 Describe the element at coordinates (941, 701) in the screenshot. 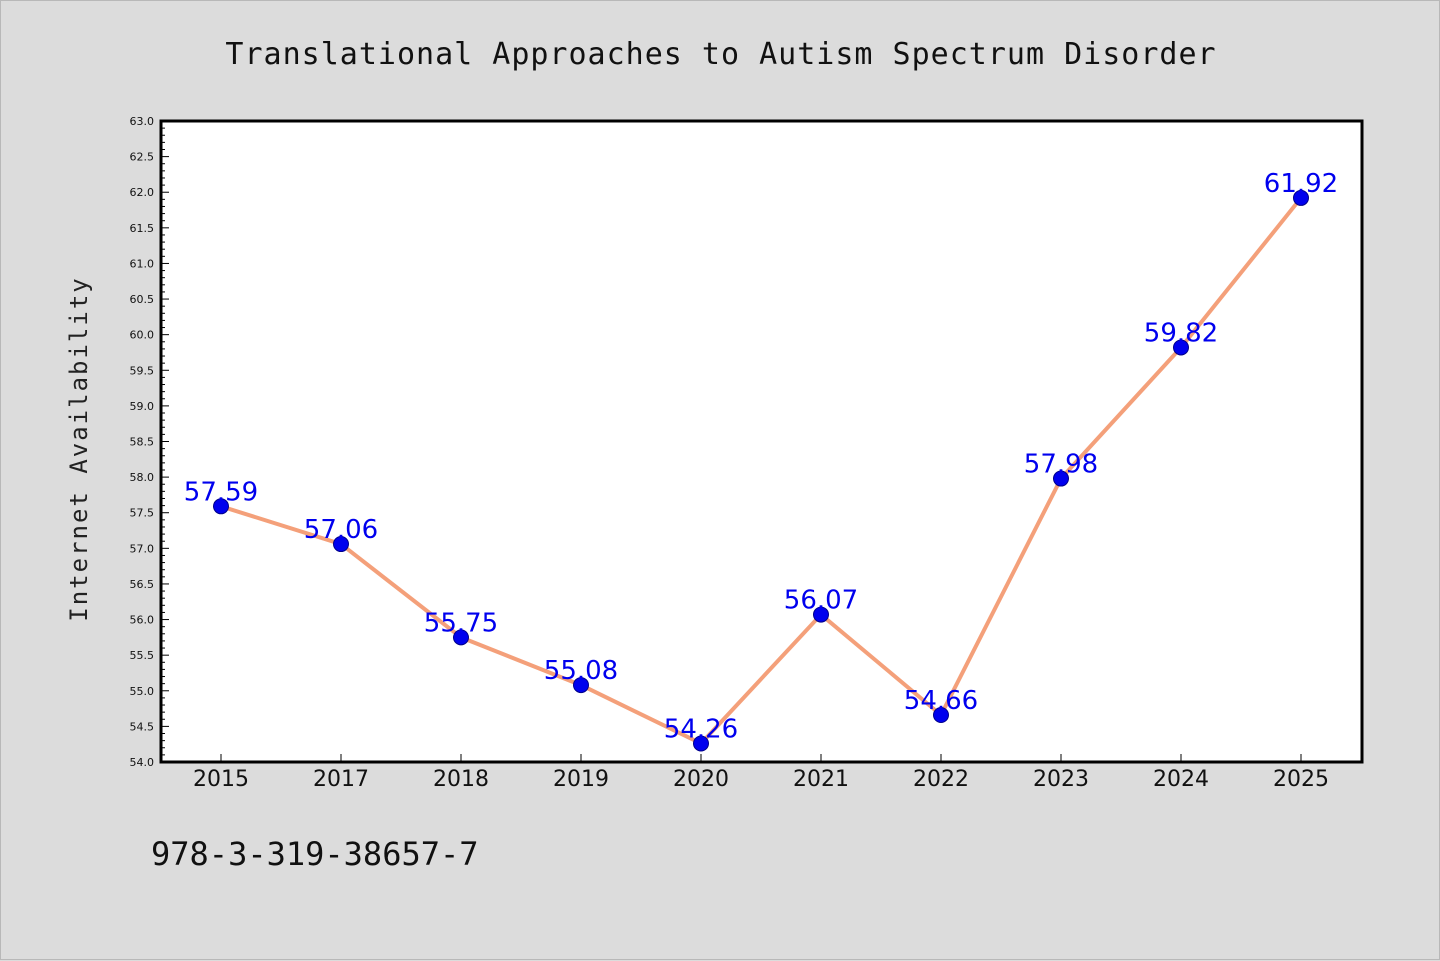

I see `data-label: 54.66` at that location.